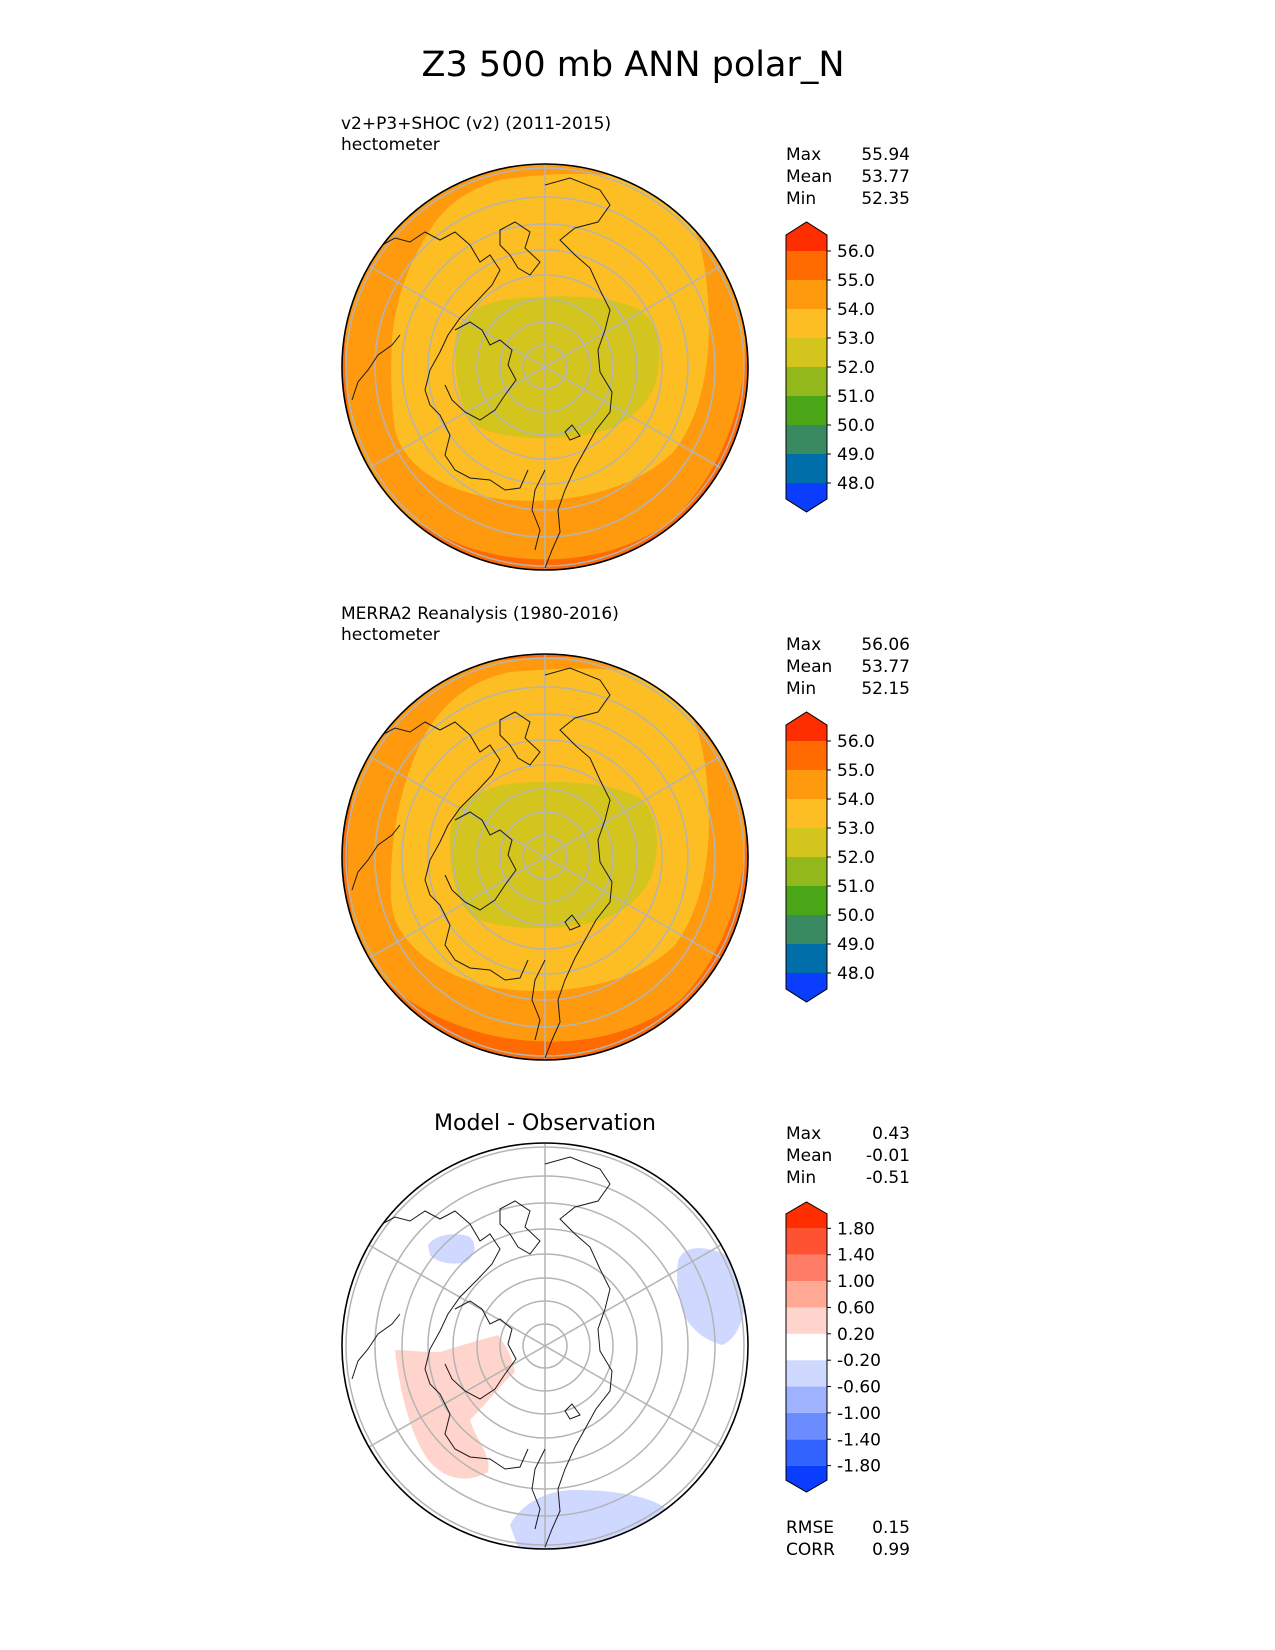  I want to click on stat-value-mean: -0.01, so click(888, 1156).